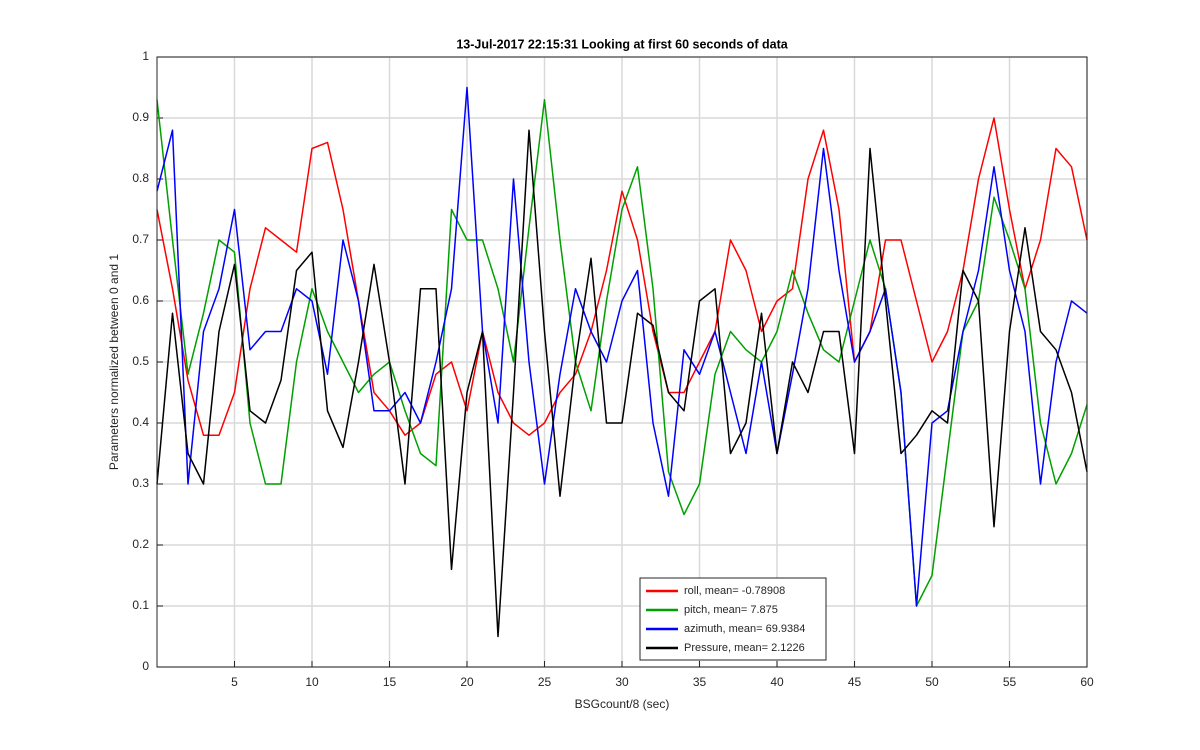 The width and height of the screenshot is (1200, 750). I want to click on x-tick-label: 20, so click(467, 682).